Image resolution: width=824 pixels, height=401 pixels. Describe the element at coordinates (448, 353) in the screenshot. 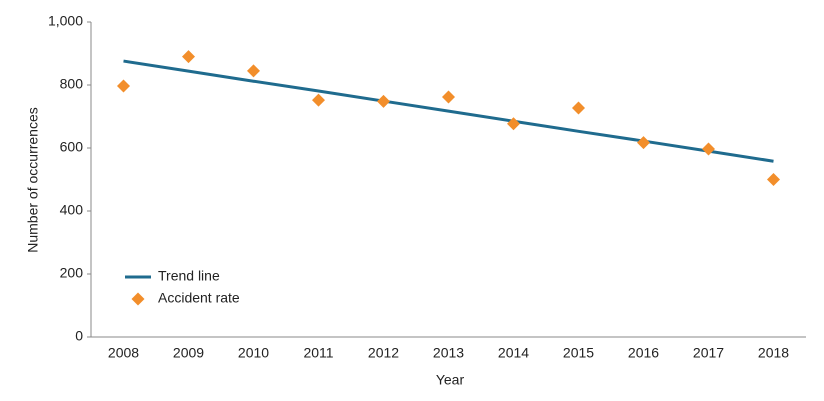

I see `x-tick-label: 2013` at that location.